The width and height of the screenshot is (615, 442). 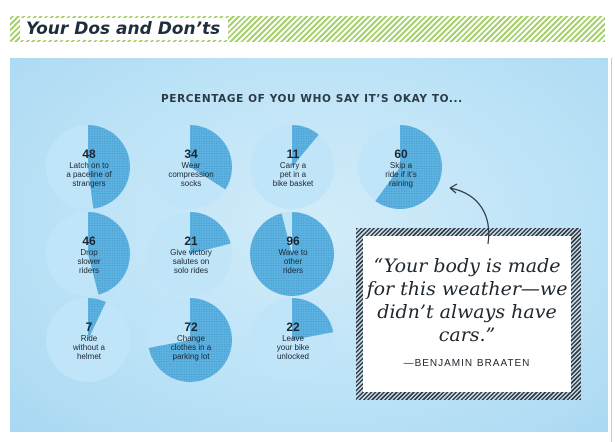 What do you see at coordinates (401, 174) in the screenshot?
I see `pie-label: Skip a ride if it’s raining` at bounding box center [401, 174].